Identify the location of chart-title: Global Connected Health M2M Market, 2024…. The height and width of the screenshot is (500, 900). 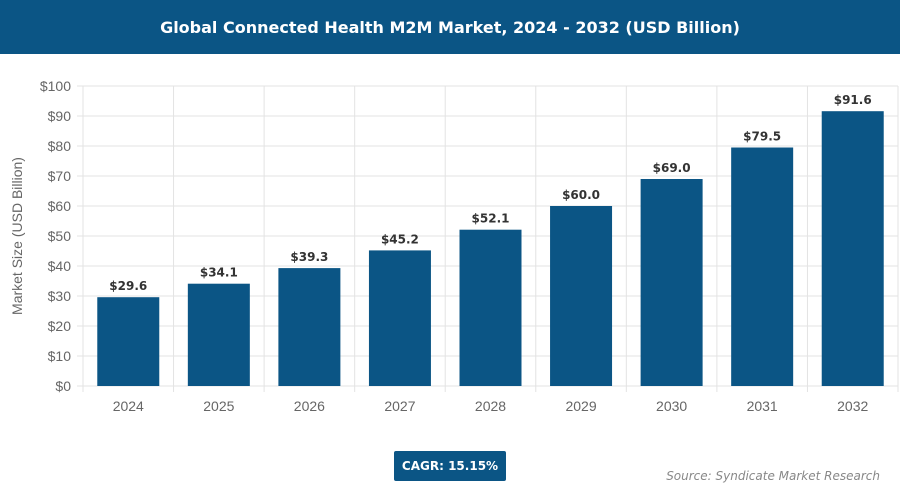
(450, 27).